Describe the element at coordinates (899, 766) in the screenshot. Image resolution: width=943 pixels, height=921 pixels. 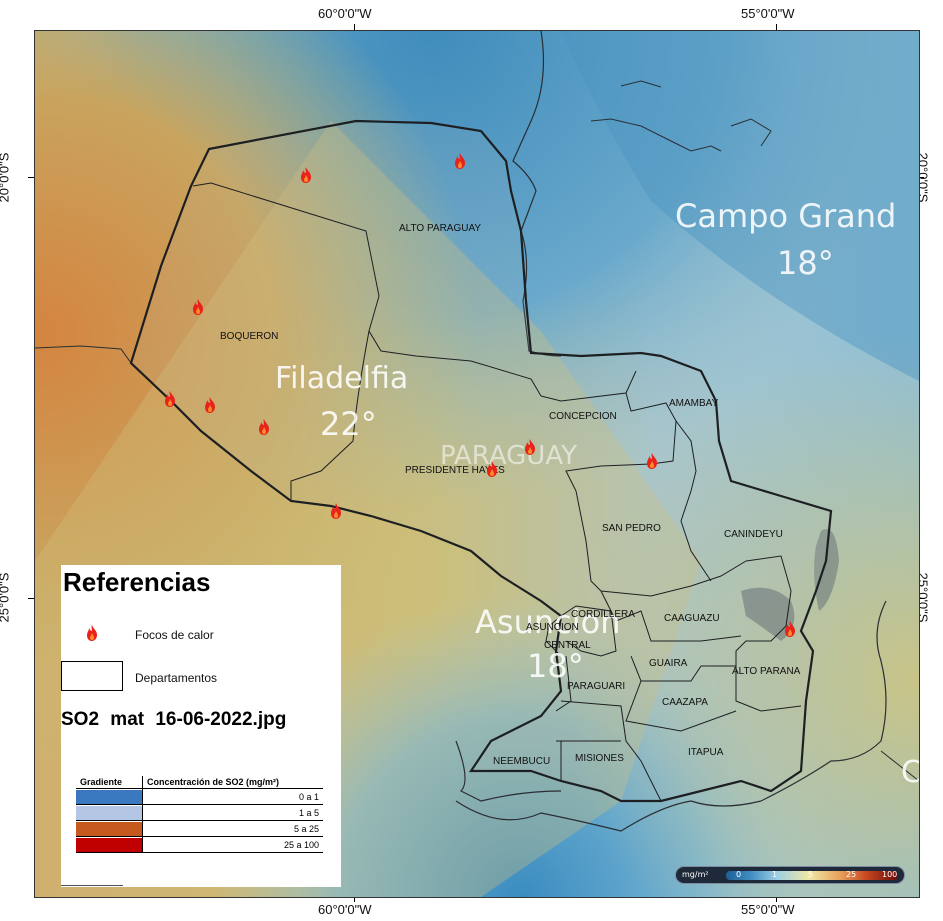
I see `border-line-se` at that location.